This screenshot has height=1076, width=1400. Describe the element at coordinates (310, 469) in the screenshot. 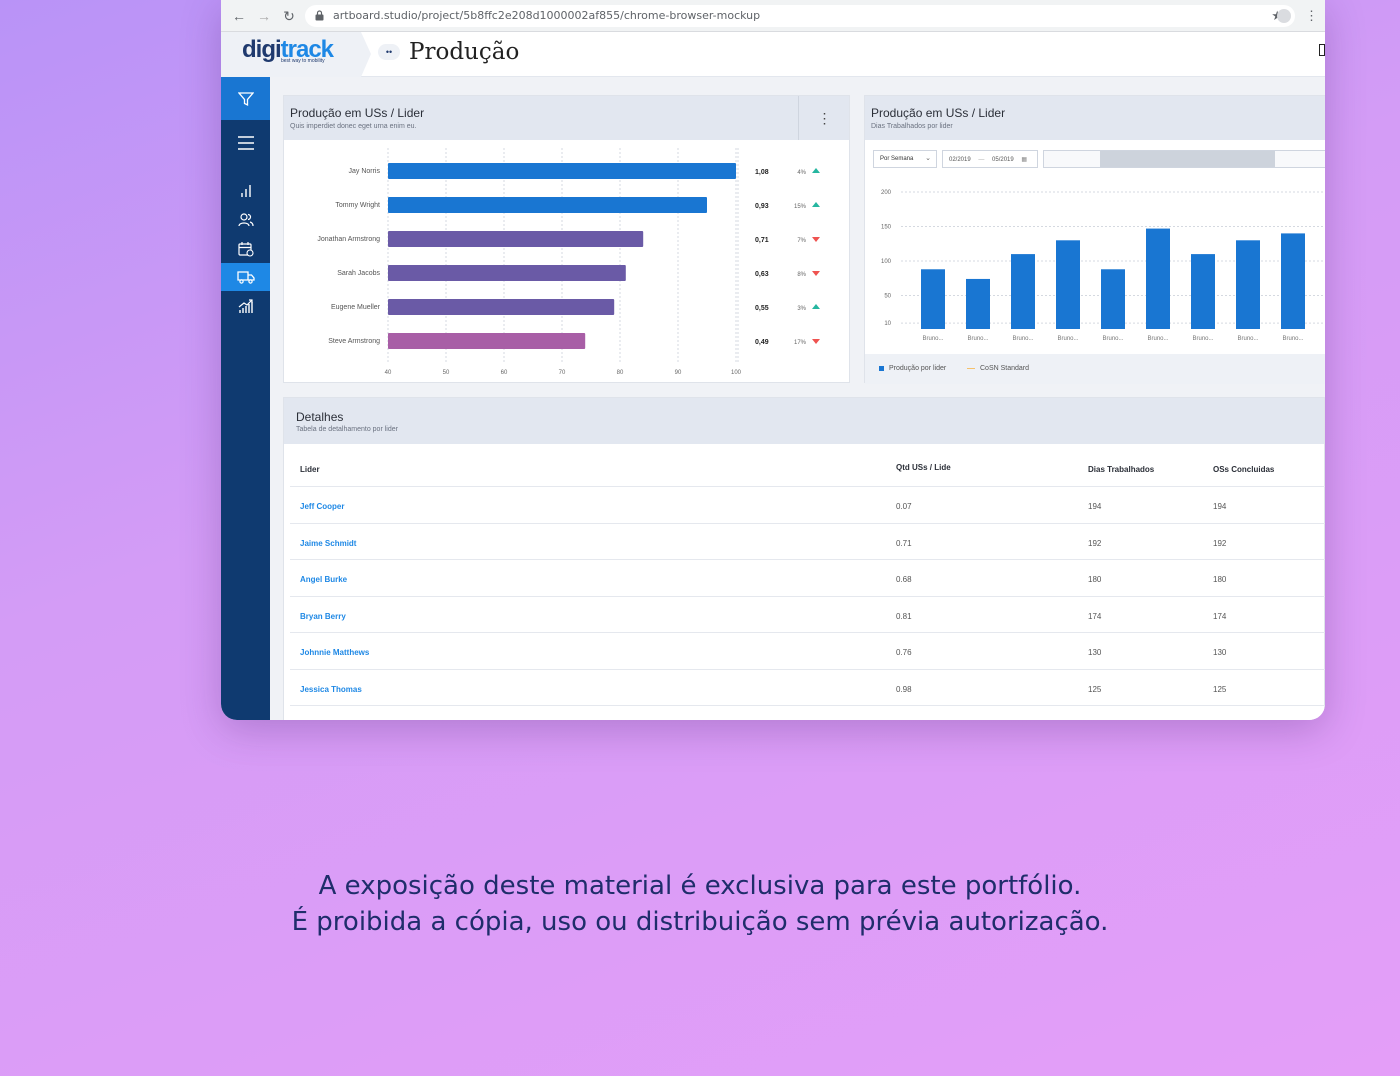

I see `column-header-lider: Lider` at that location.